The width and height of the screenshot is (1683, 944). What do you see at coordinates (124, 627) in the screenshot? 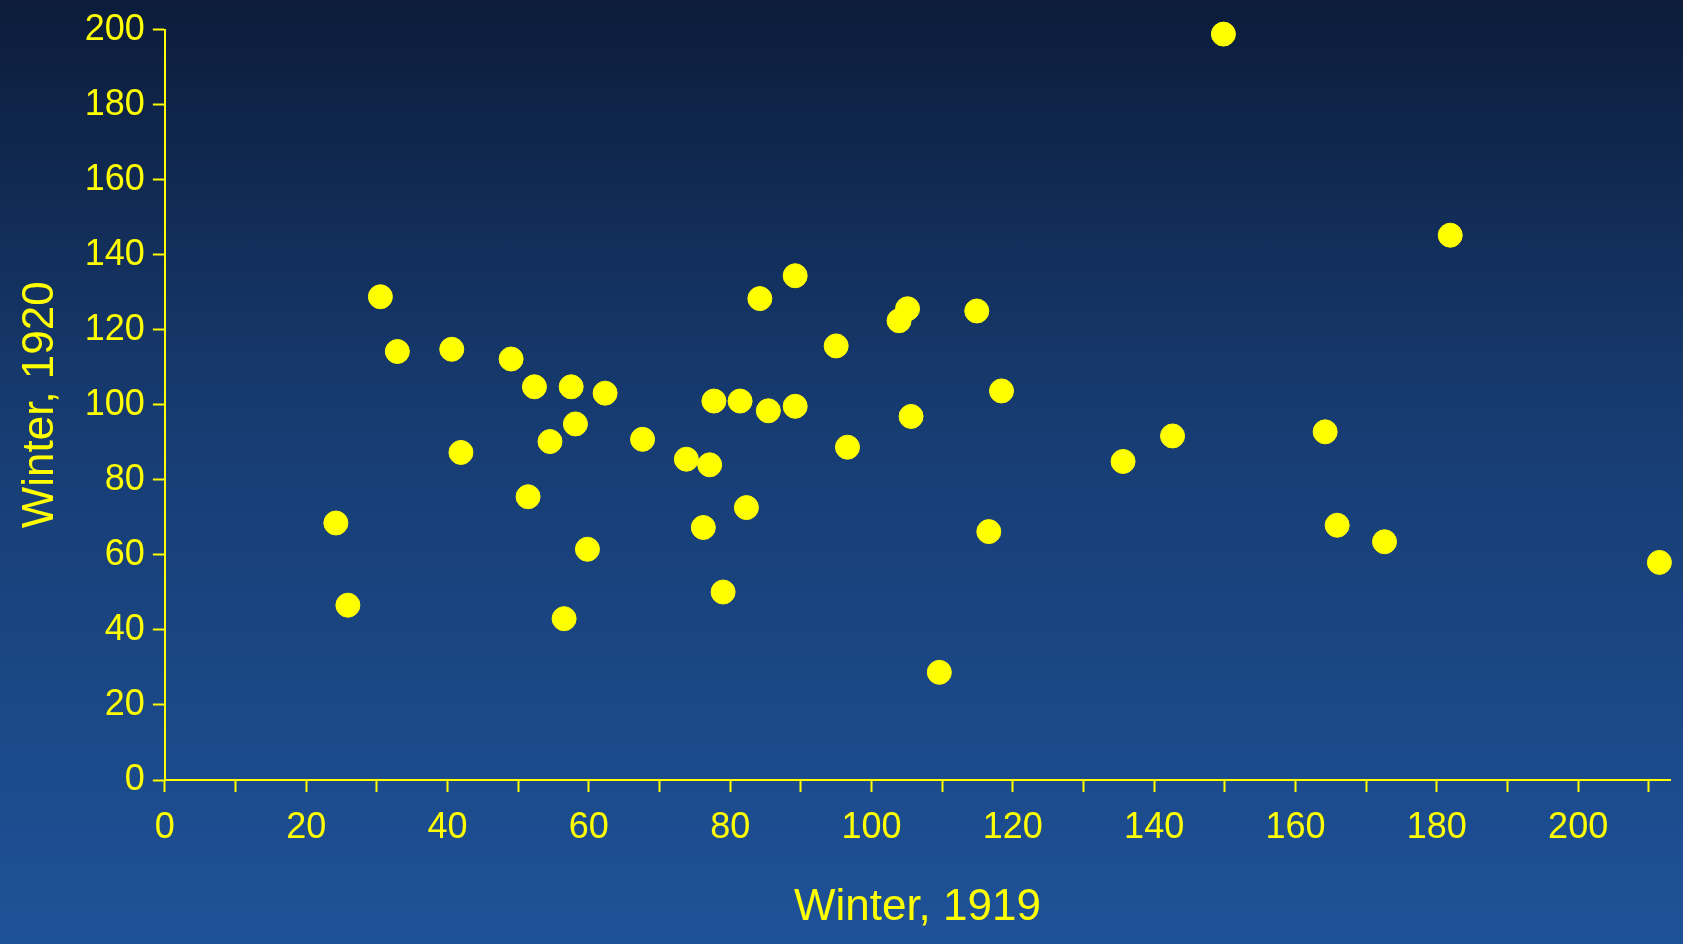
I see `y-tick-label: 40` at bounding box center [124, 627].